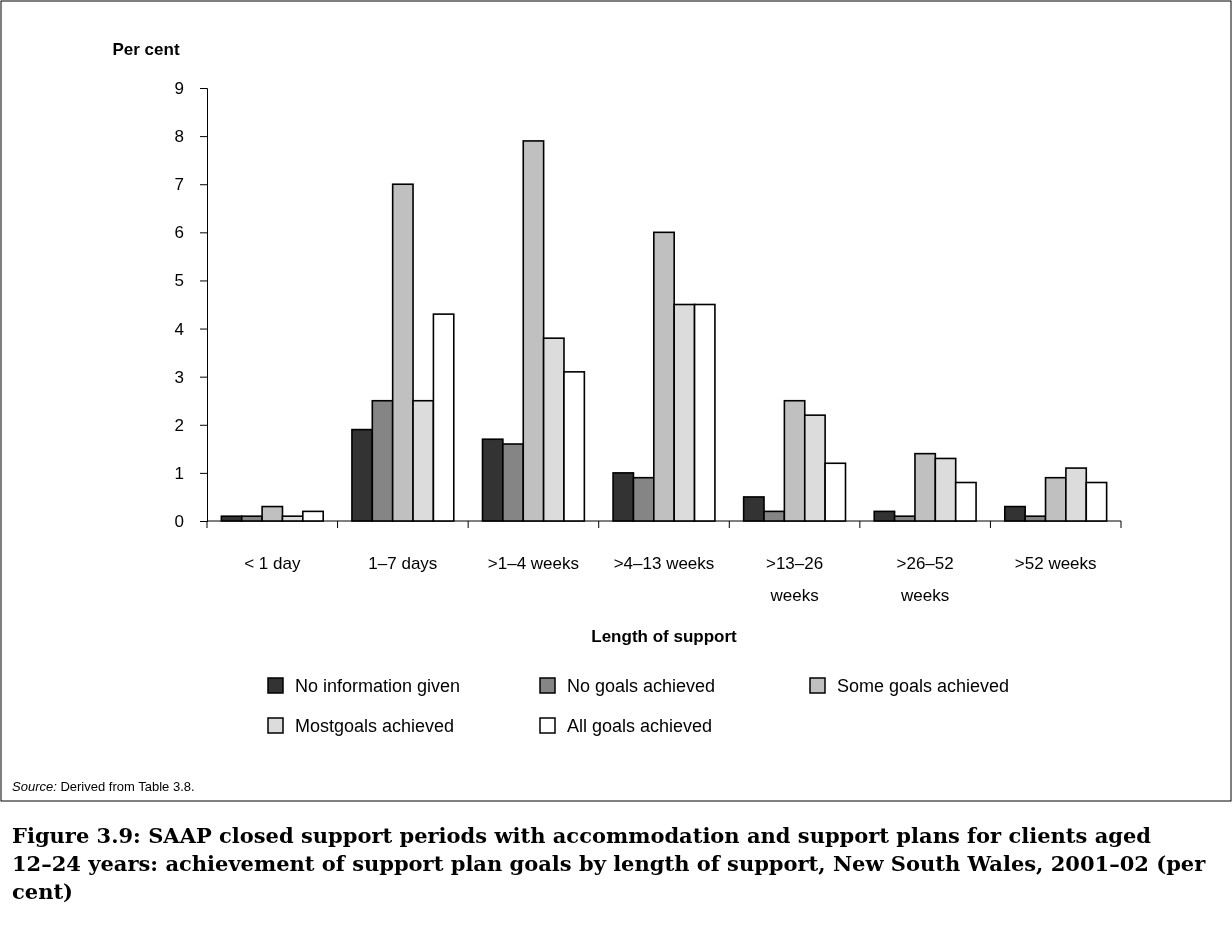 This screenshot has width=1232, height=942. What do you see at coordinates (640, 726) in the screenshot?
I see `legend-label: All goals achieved` at bounding box center [640, 726].